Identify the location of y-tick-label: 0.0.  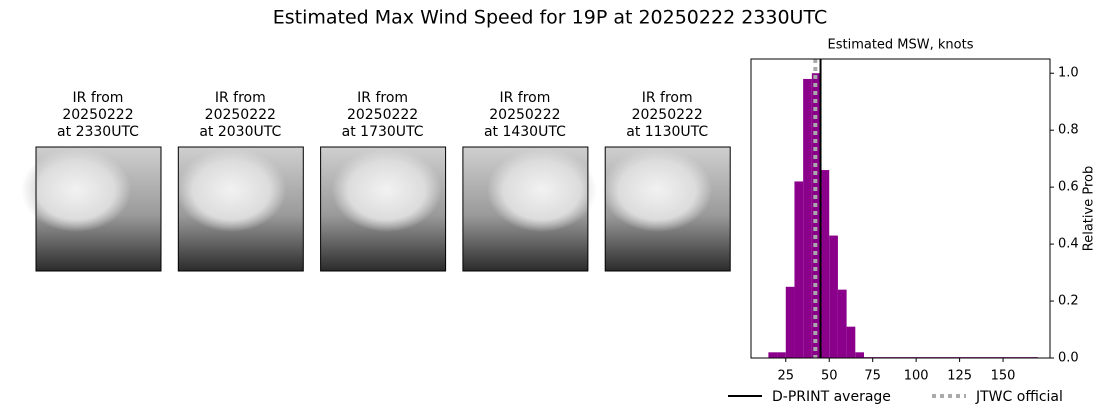
(1068, 358).